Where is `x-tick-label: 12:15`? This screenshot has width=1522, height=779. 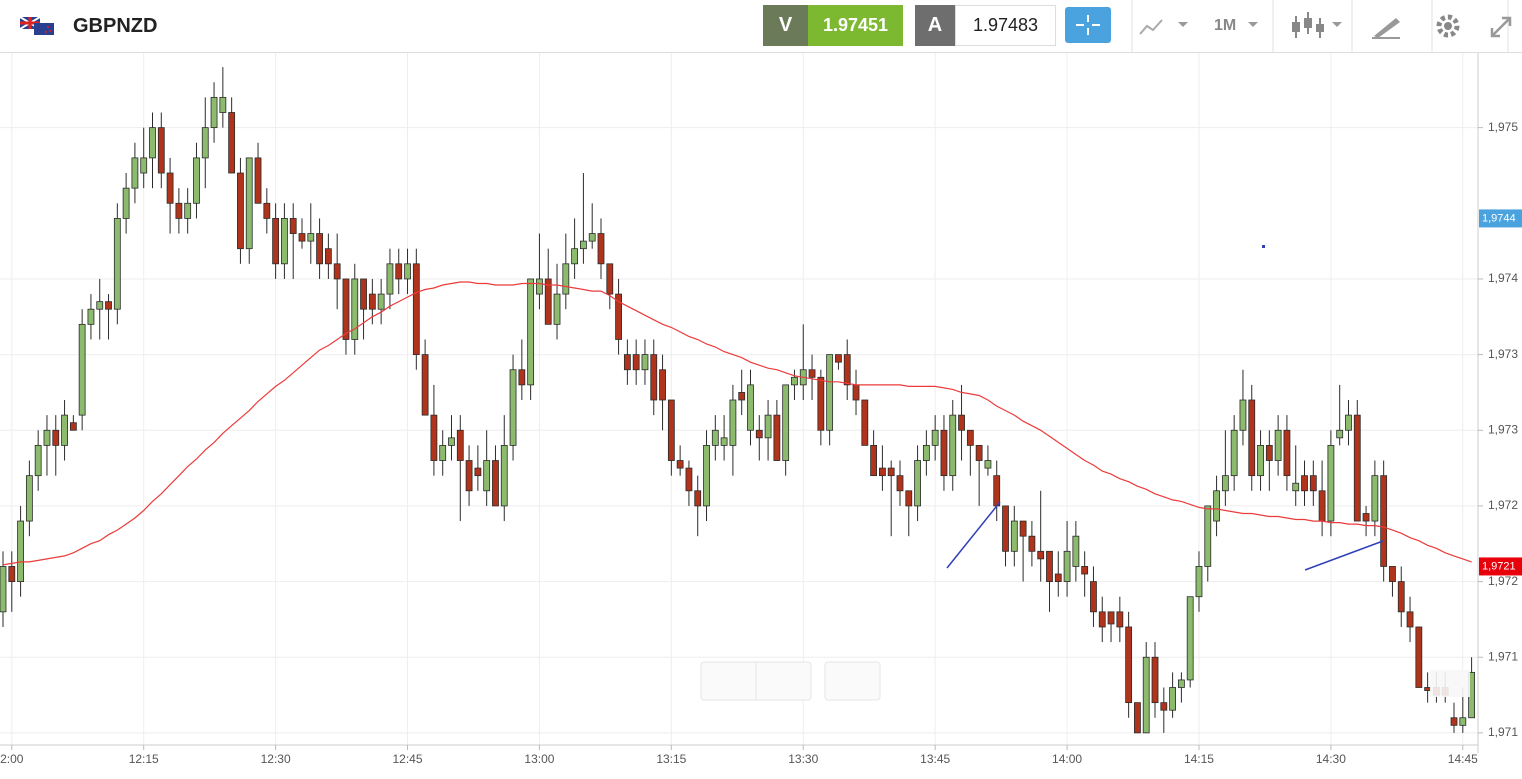 x-tick-label: 12:15 is located at coordinates (144, 759).